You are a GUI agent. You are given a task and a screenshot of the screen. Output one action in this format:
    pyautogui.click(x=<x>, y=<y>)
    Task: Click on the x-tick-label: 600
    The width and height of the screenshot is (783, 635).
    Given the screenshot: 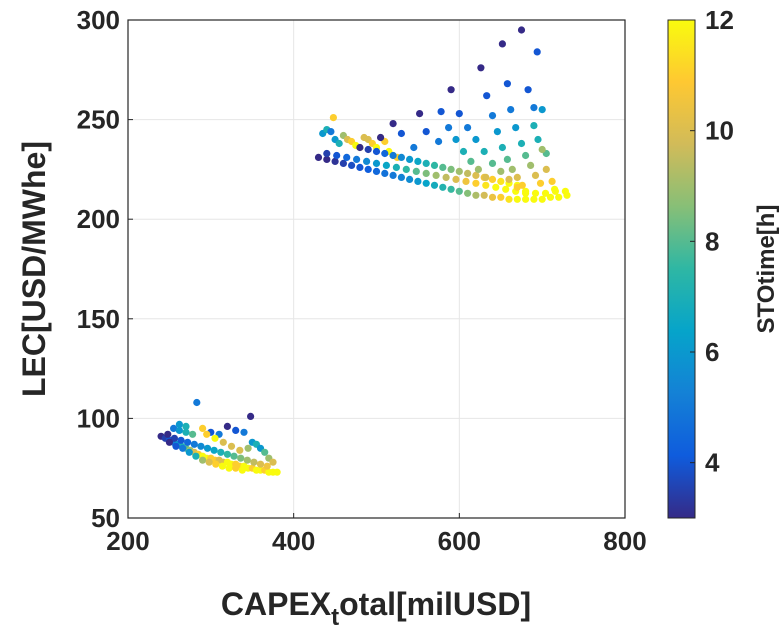 What is the action you would take?
    pyautogui.click(x=459, y=541)
    